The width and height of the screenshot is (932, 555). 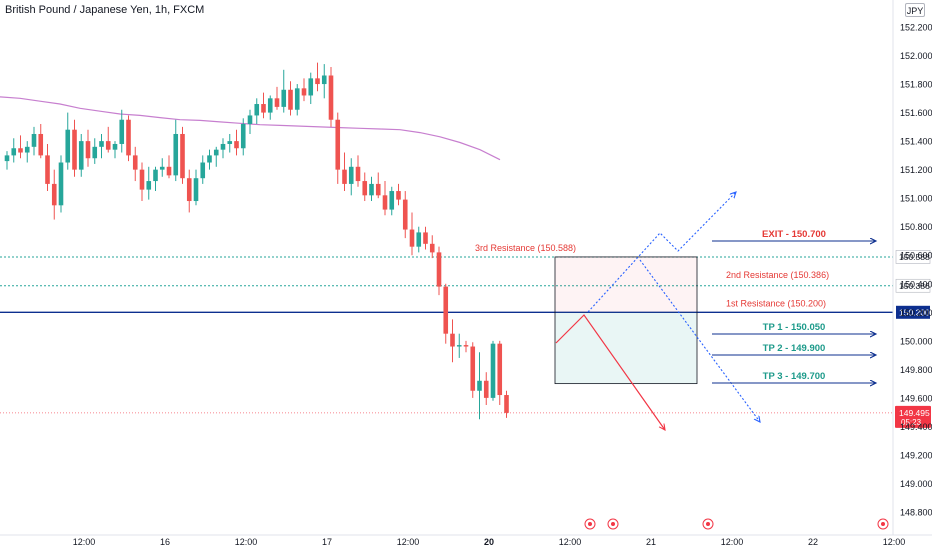 I want to click on price-tick-label: 150.800, so click(x=916, y=227).